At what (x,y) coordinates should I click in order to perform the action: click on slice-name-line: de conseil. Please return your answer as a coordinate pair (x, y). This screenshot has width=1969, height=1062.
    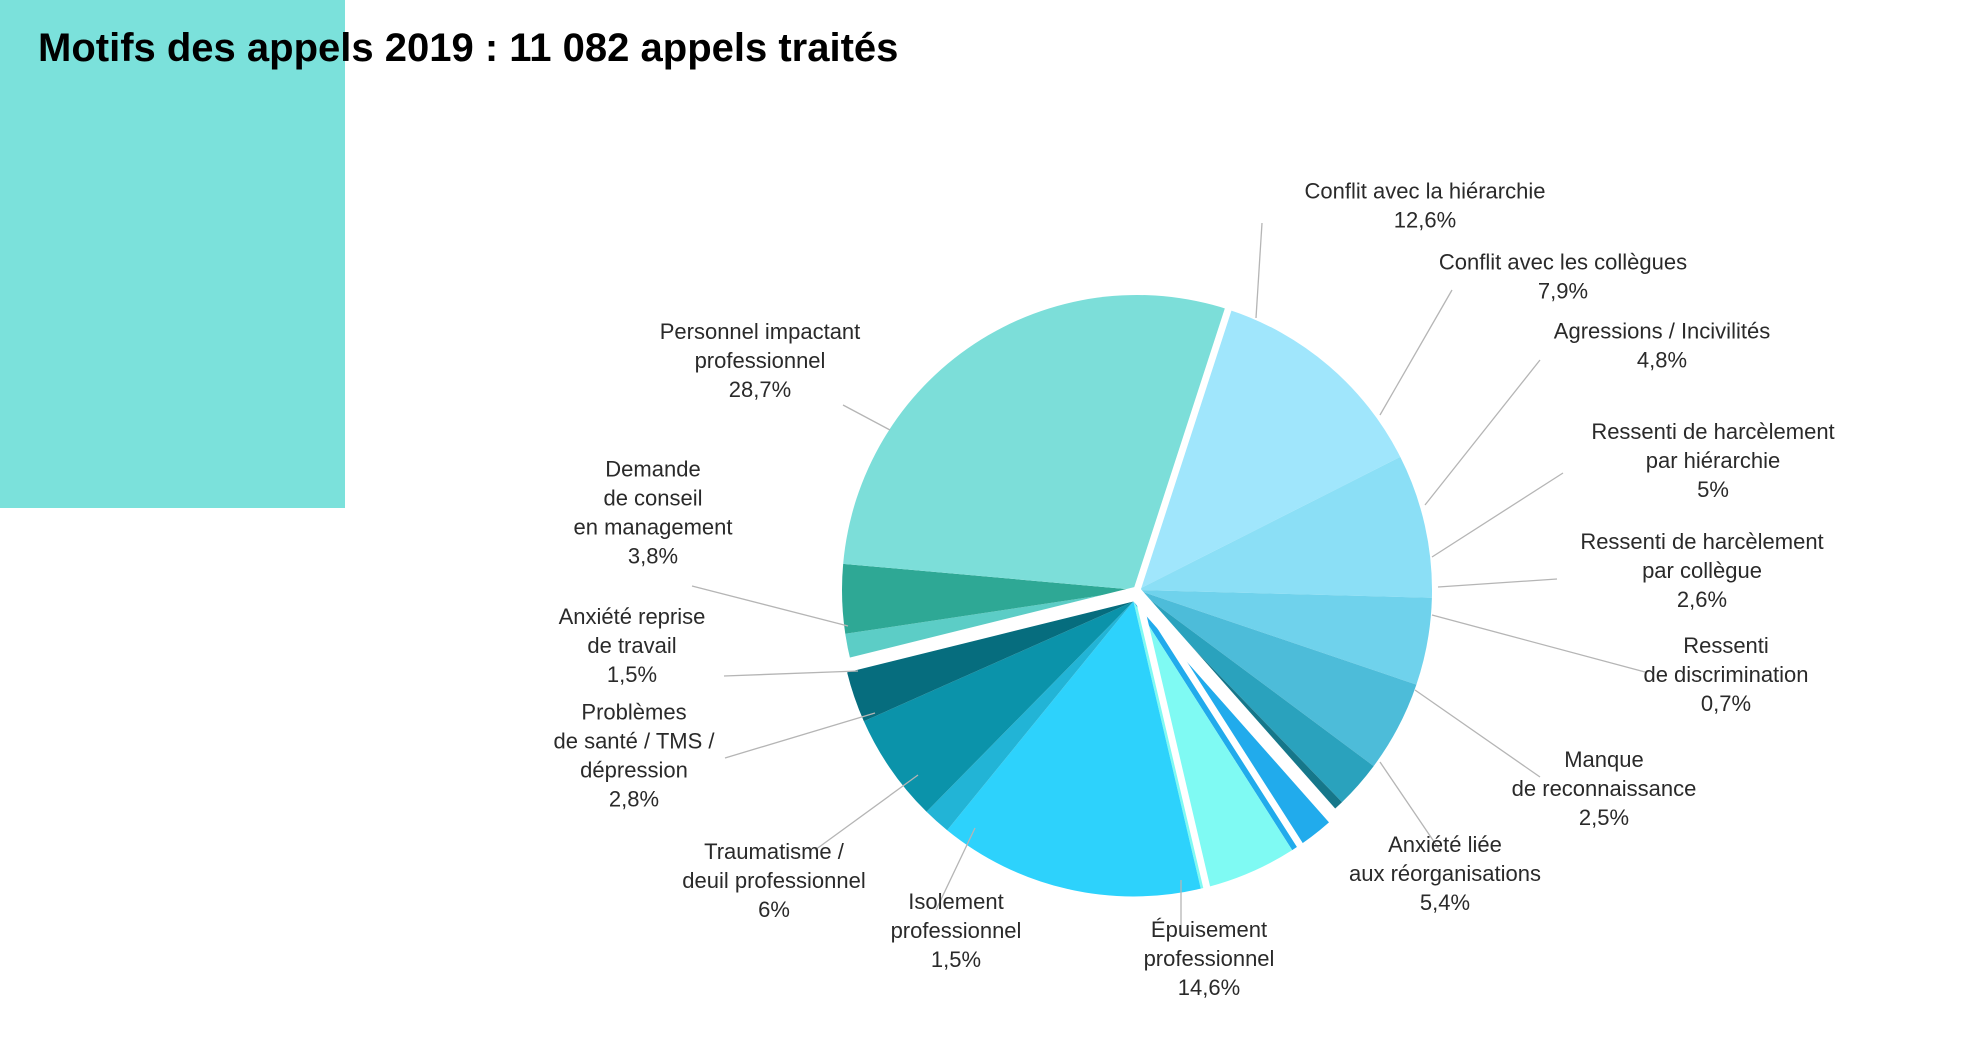
    Looking at the image, I should click on (652, 498).